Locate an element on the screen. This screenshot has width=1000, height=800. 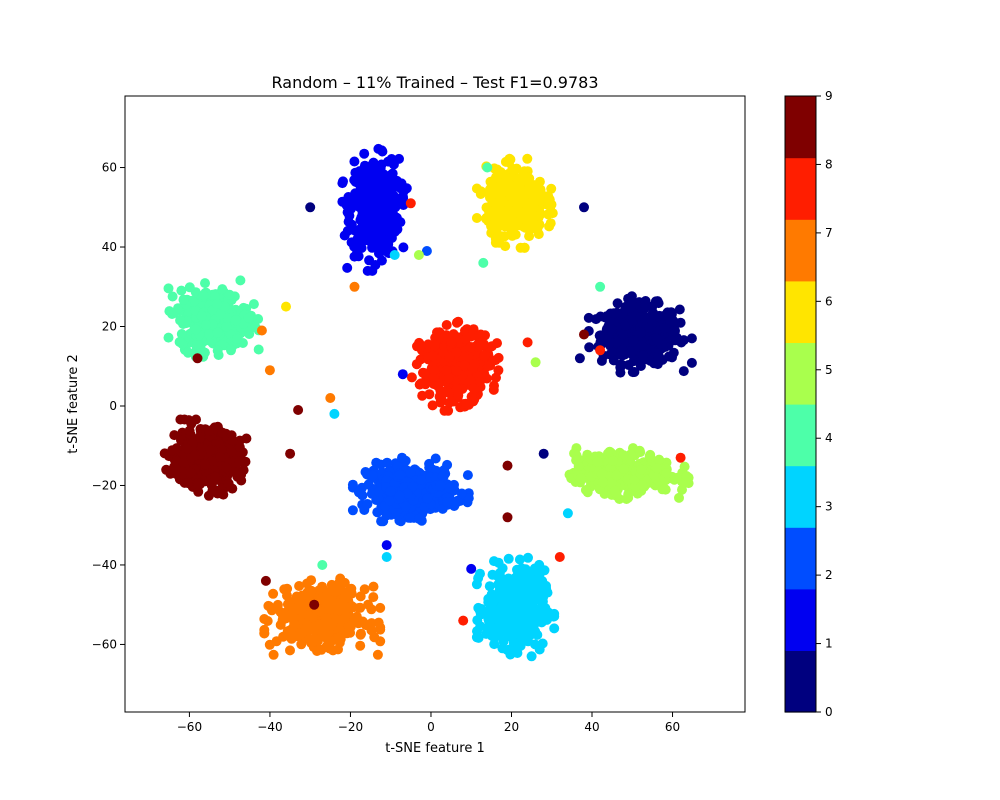
y-axis-label: t-SNE feature 2 is located at coordinates (73, 403).